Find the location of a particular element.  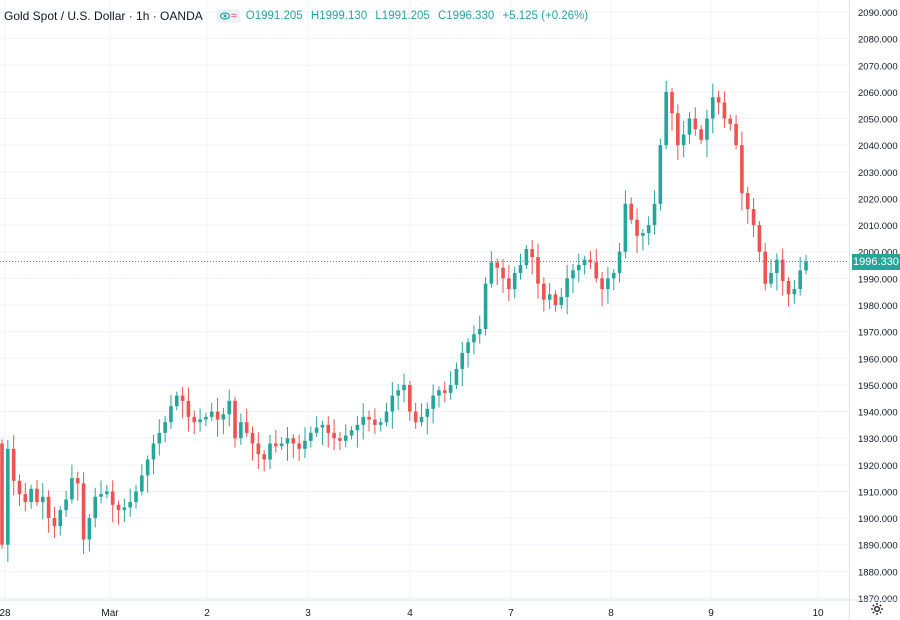

y-tick-label: 2010.000 is located at coordinates (878, 226).